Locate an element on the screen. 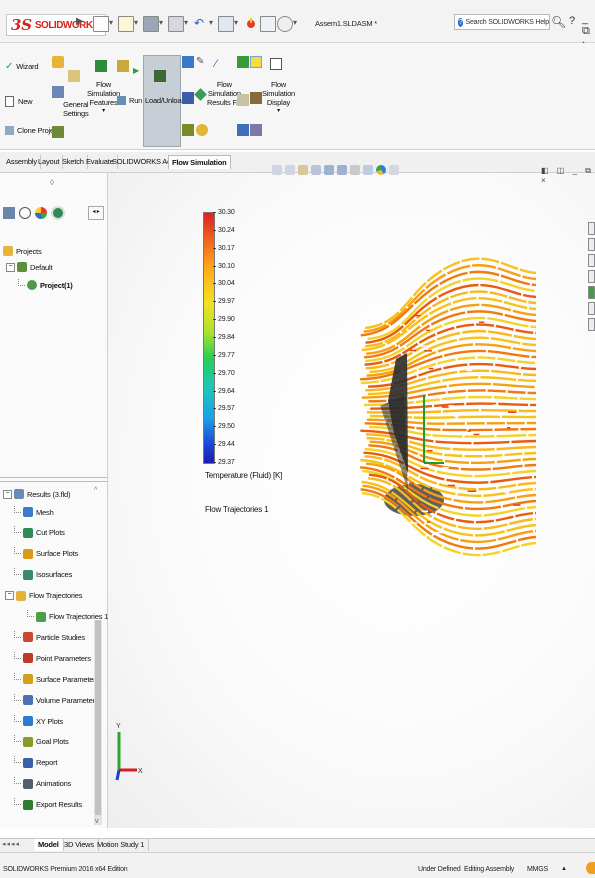 The height and width of the screenshot is (878, 595). general-settings-button: General Settings is located at coordinates (76, 109).